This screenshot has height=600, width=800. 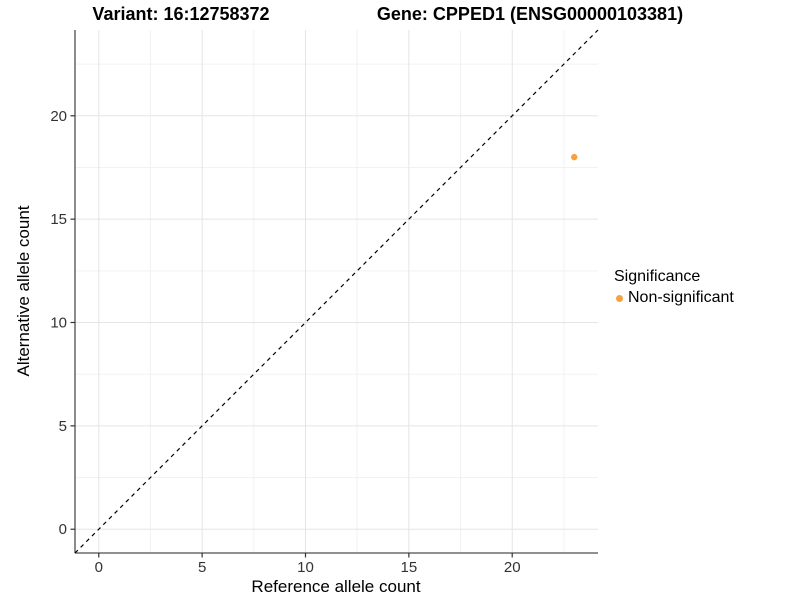 I want to click on x-tick-label: 15, so click(x=409, y=567).